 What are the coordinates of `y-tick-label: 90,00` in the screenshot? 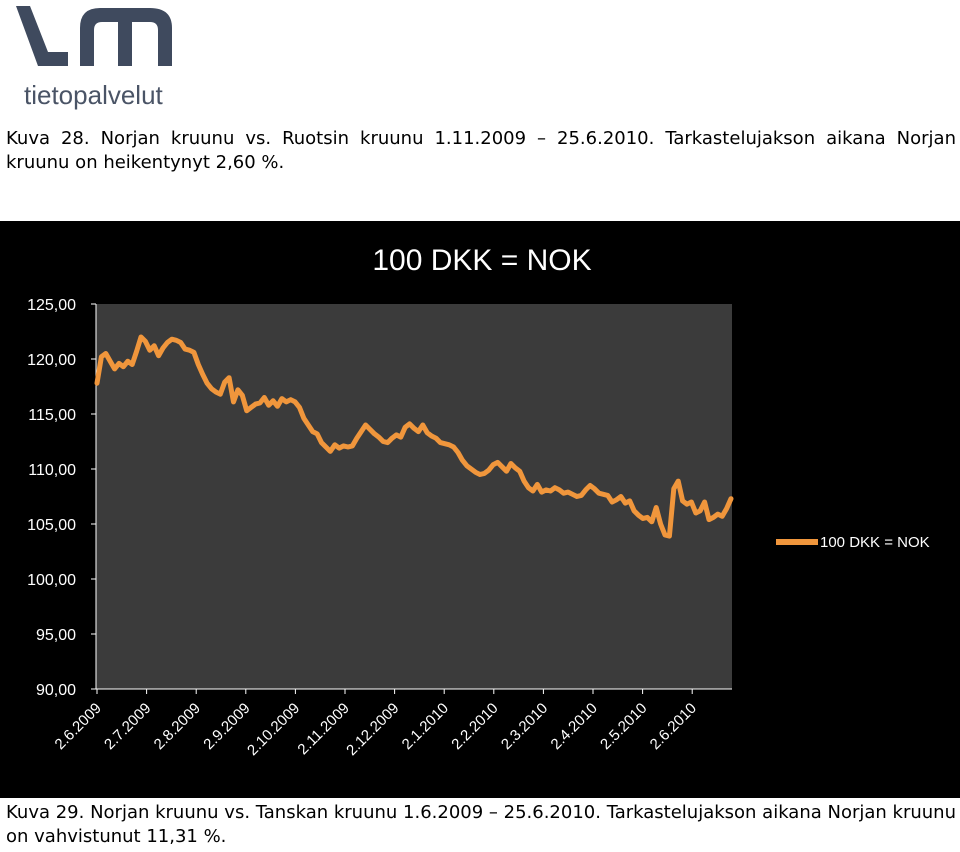 It's located at (56, 690).